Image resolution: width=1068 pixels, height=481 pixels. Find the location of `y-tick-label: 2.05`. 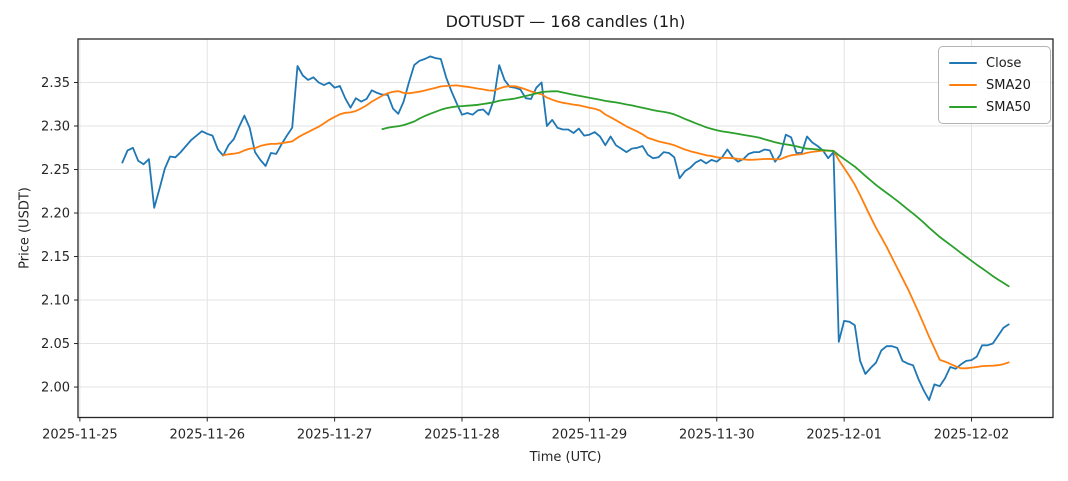

y-tick-label: 2.05 is located at coordinates (55, 344).